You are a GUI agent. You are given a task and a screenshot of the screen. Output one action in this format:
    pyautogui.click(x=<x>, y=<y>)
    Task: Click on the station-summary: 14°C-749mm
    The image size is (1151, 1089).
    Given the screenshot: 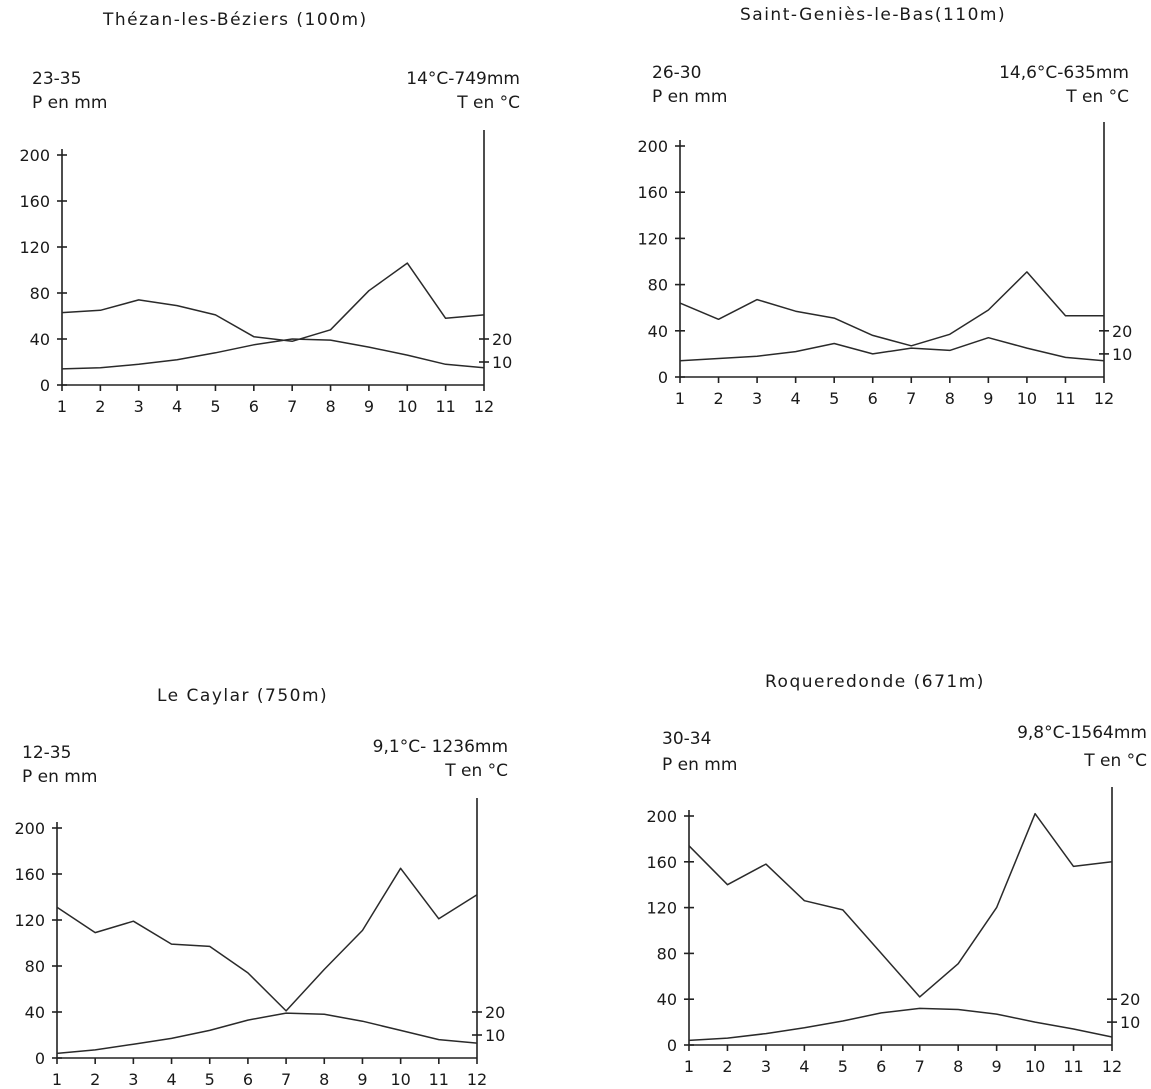 What is the action you would take?
    pyautogui.click(x=463, y=79)
    